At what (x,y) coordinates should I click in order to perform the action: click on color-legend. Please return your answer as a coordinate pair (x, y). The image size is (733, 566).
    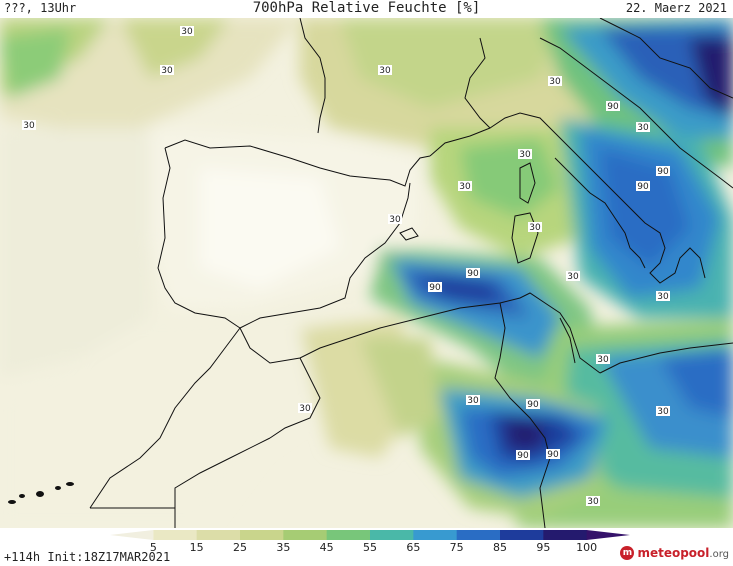
    Looking at the image, I should click on (370, 535).